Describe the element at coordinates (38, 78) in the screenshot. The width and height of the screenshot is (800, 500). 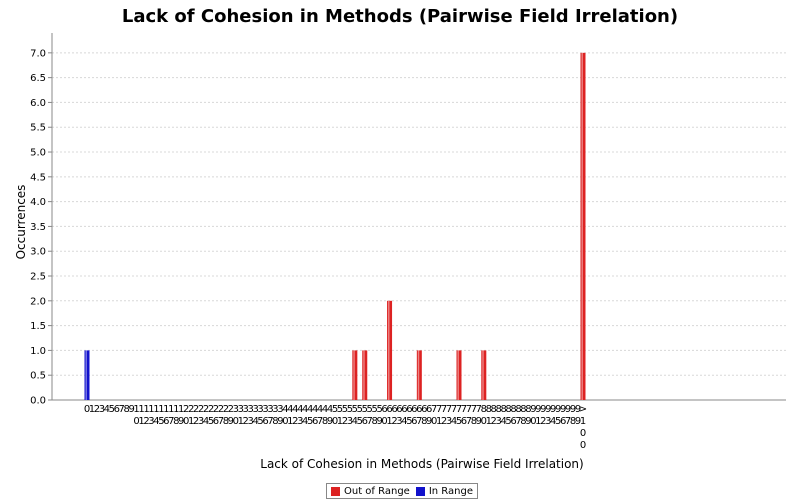
I see `y-tick-label: 6.5` at that location.